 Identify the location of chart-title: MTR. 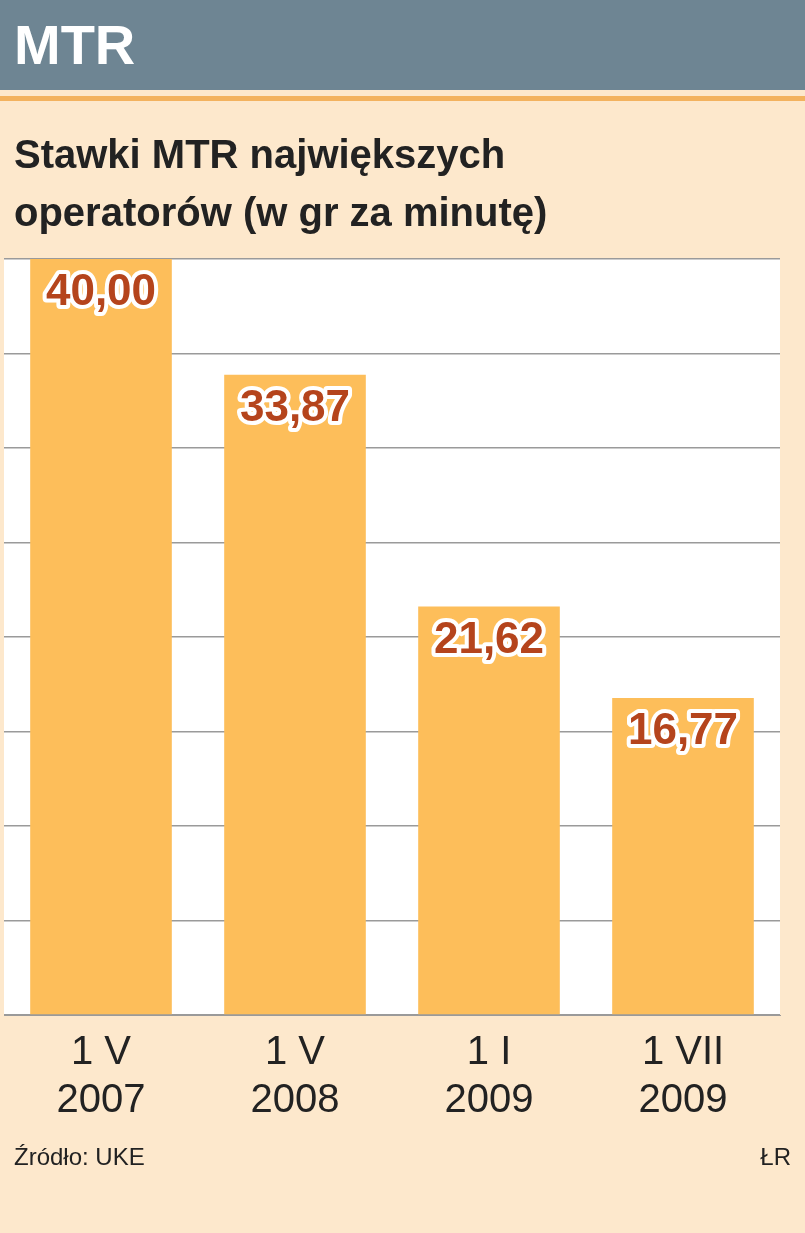
(402, 45).